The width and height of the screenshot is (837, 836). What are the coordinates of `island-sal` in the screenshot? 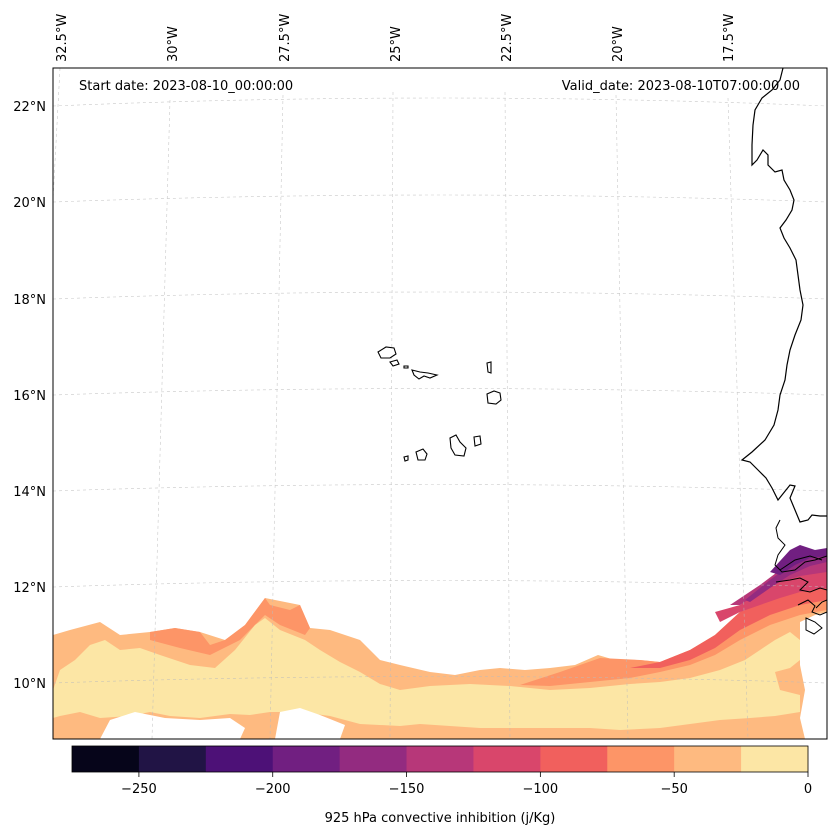 It's located at (489, 367).